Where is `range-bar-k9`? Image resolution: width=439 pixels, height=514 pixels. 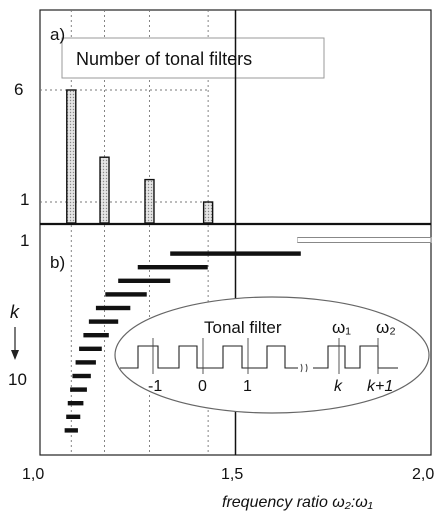
range-bar-k9 is located at coordinates (90, 348).